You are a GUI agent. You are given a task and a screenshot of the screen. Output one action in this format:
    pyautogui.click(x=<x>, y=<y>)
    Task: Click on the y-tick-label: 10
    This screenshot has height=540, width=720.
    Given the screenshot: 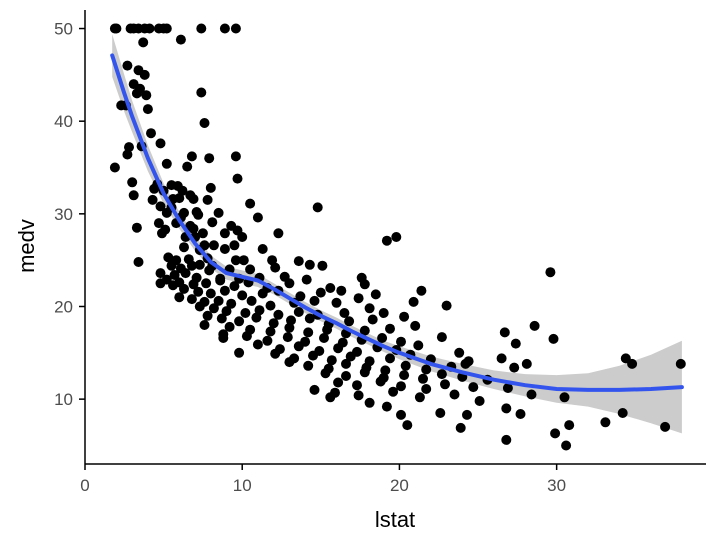 What is the action you would take?
    pyautogui.click(x=63, y=399)
    